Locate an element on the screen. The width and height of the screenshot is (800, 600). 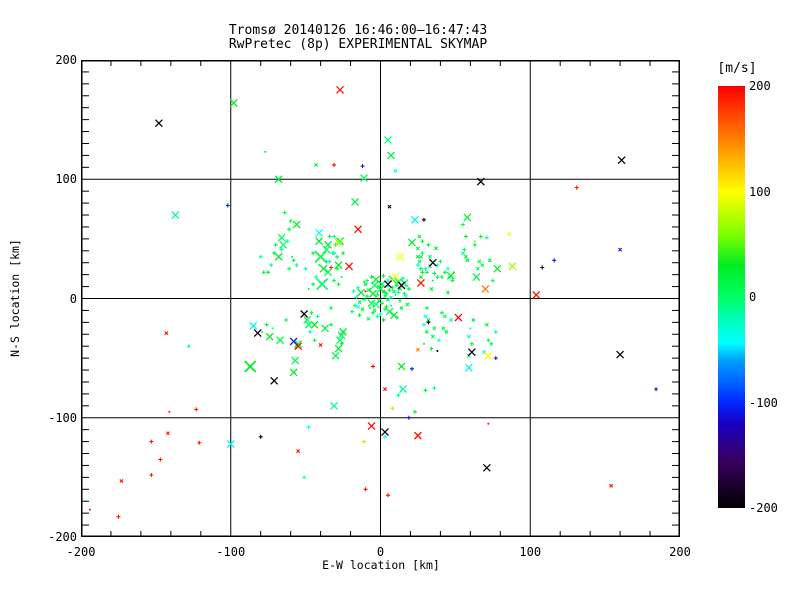
plot-title: Tromsø 20140126 16:46:00–16:47:43 is located at coordinates (358, 30).